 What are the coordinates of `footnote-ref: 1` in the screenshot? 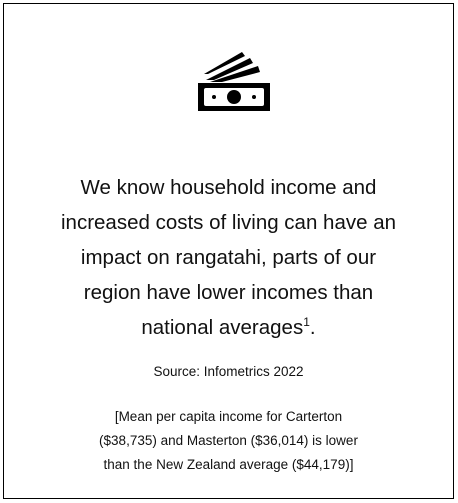 It's located at (306, 322).